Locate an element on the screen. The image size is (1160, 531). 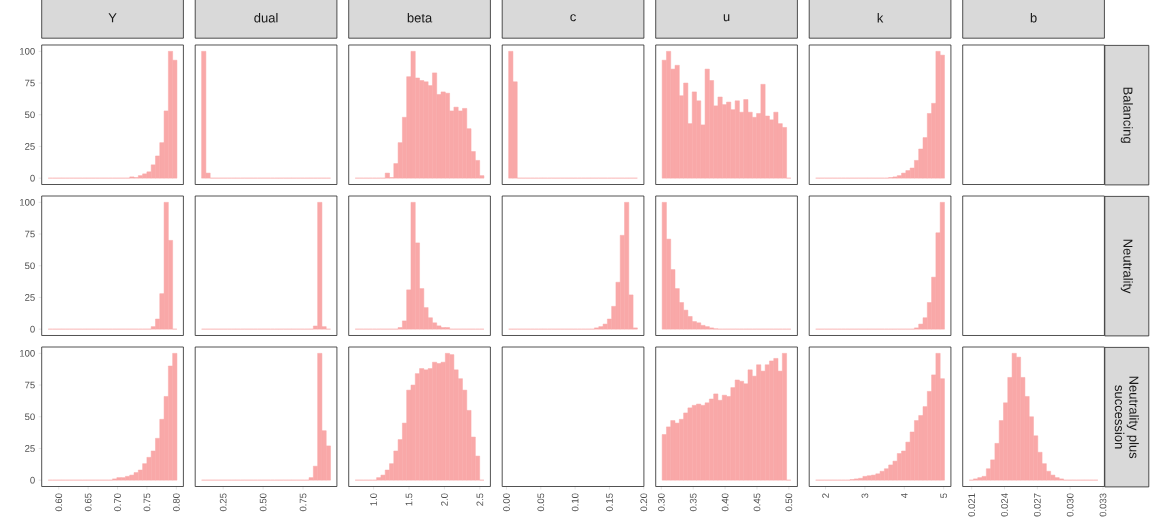
x-tick-label: 0.024 is located at coordinates (1004, 505).